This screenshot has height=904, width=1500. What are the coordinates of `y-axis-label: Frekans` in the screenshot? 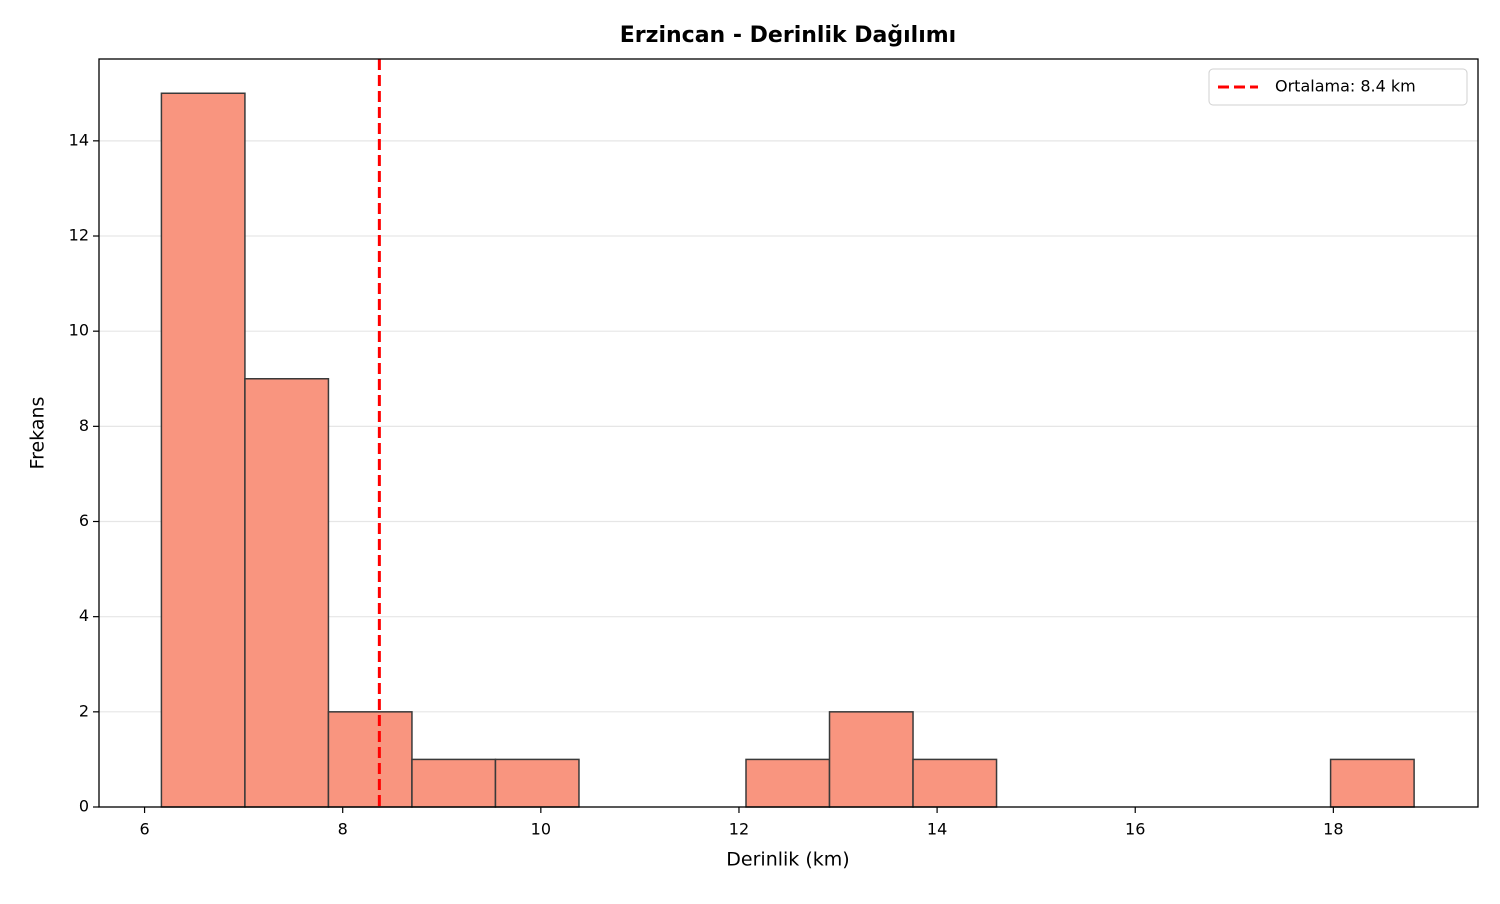 It's located at (38, 433).